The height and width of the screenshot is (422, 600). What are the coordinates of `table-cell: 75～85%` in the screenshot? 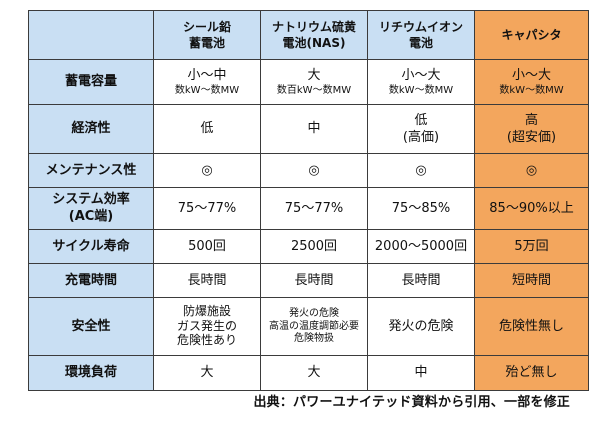 It's located at (421, 208).